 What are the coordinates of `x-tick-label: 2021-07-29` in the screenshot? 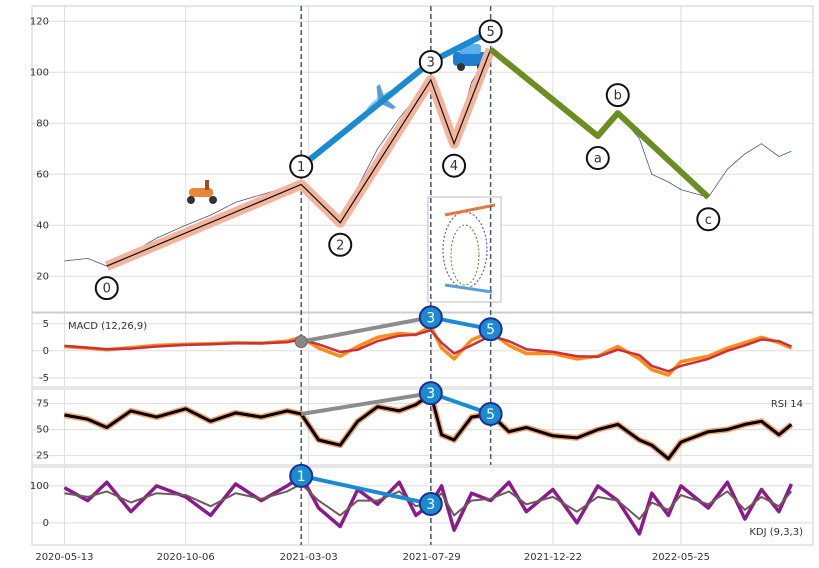 It's located at (432, 557).